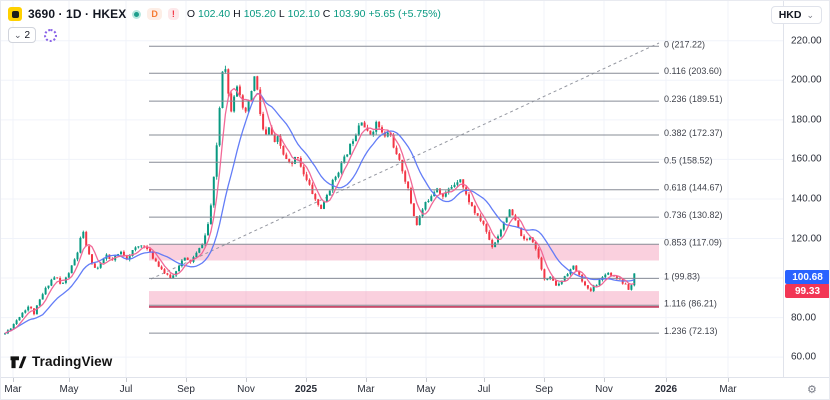 The height and width of the screenshot is (400, 830). I want to click on market-status-icon, so click(137, 14).